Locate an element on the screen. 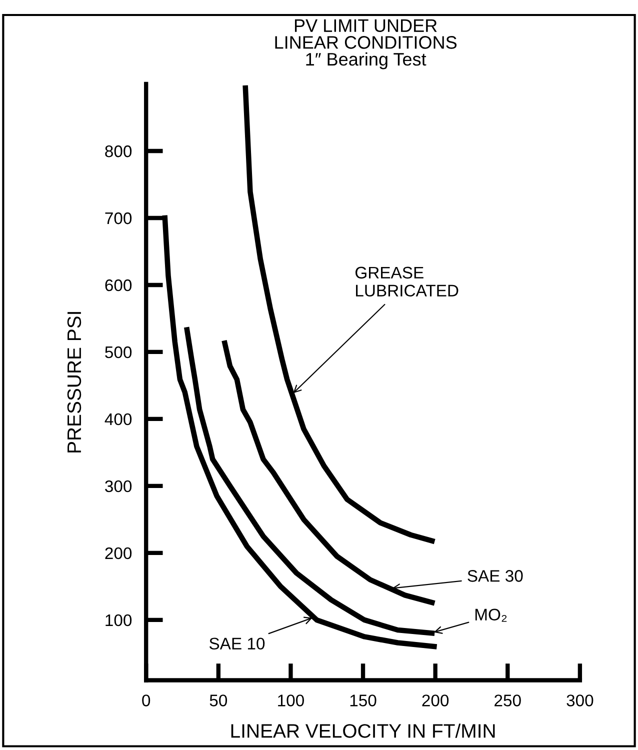 The height and width of the screenshot is (750, 638). y-tick-label: 500 is located at coordinates (118, 352).